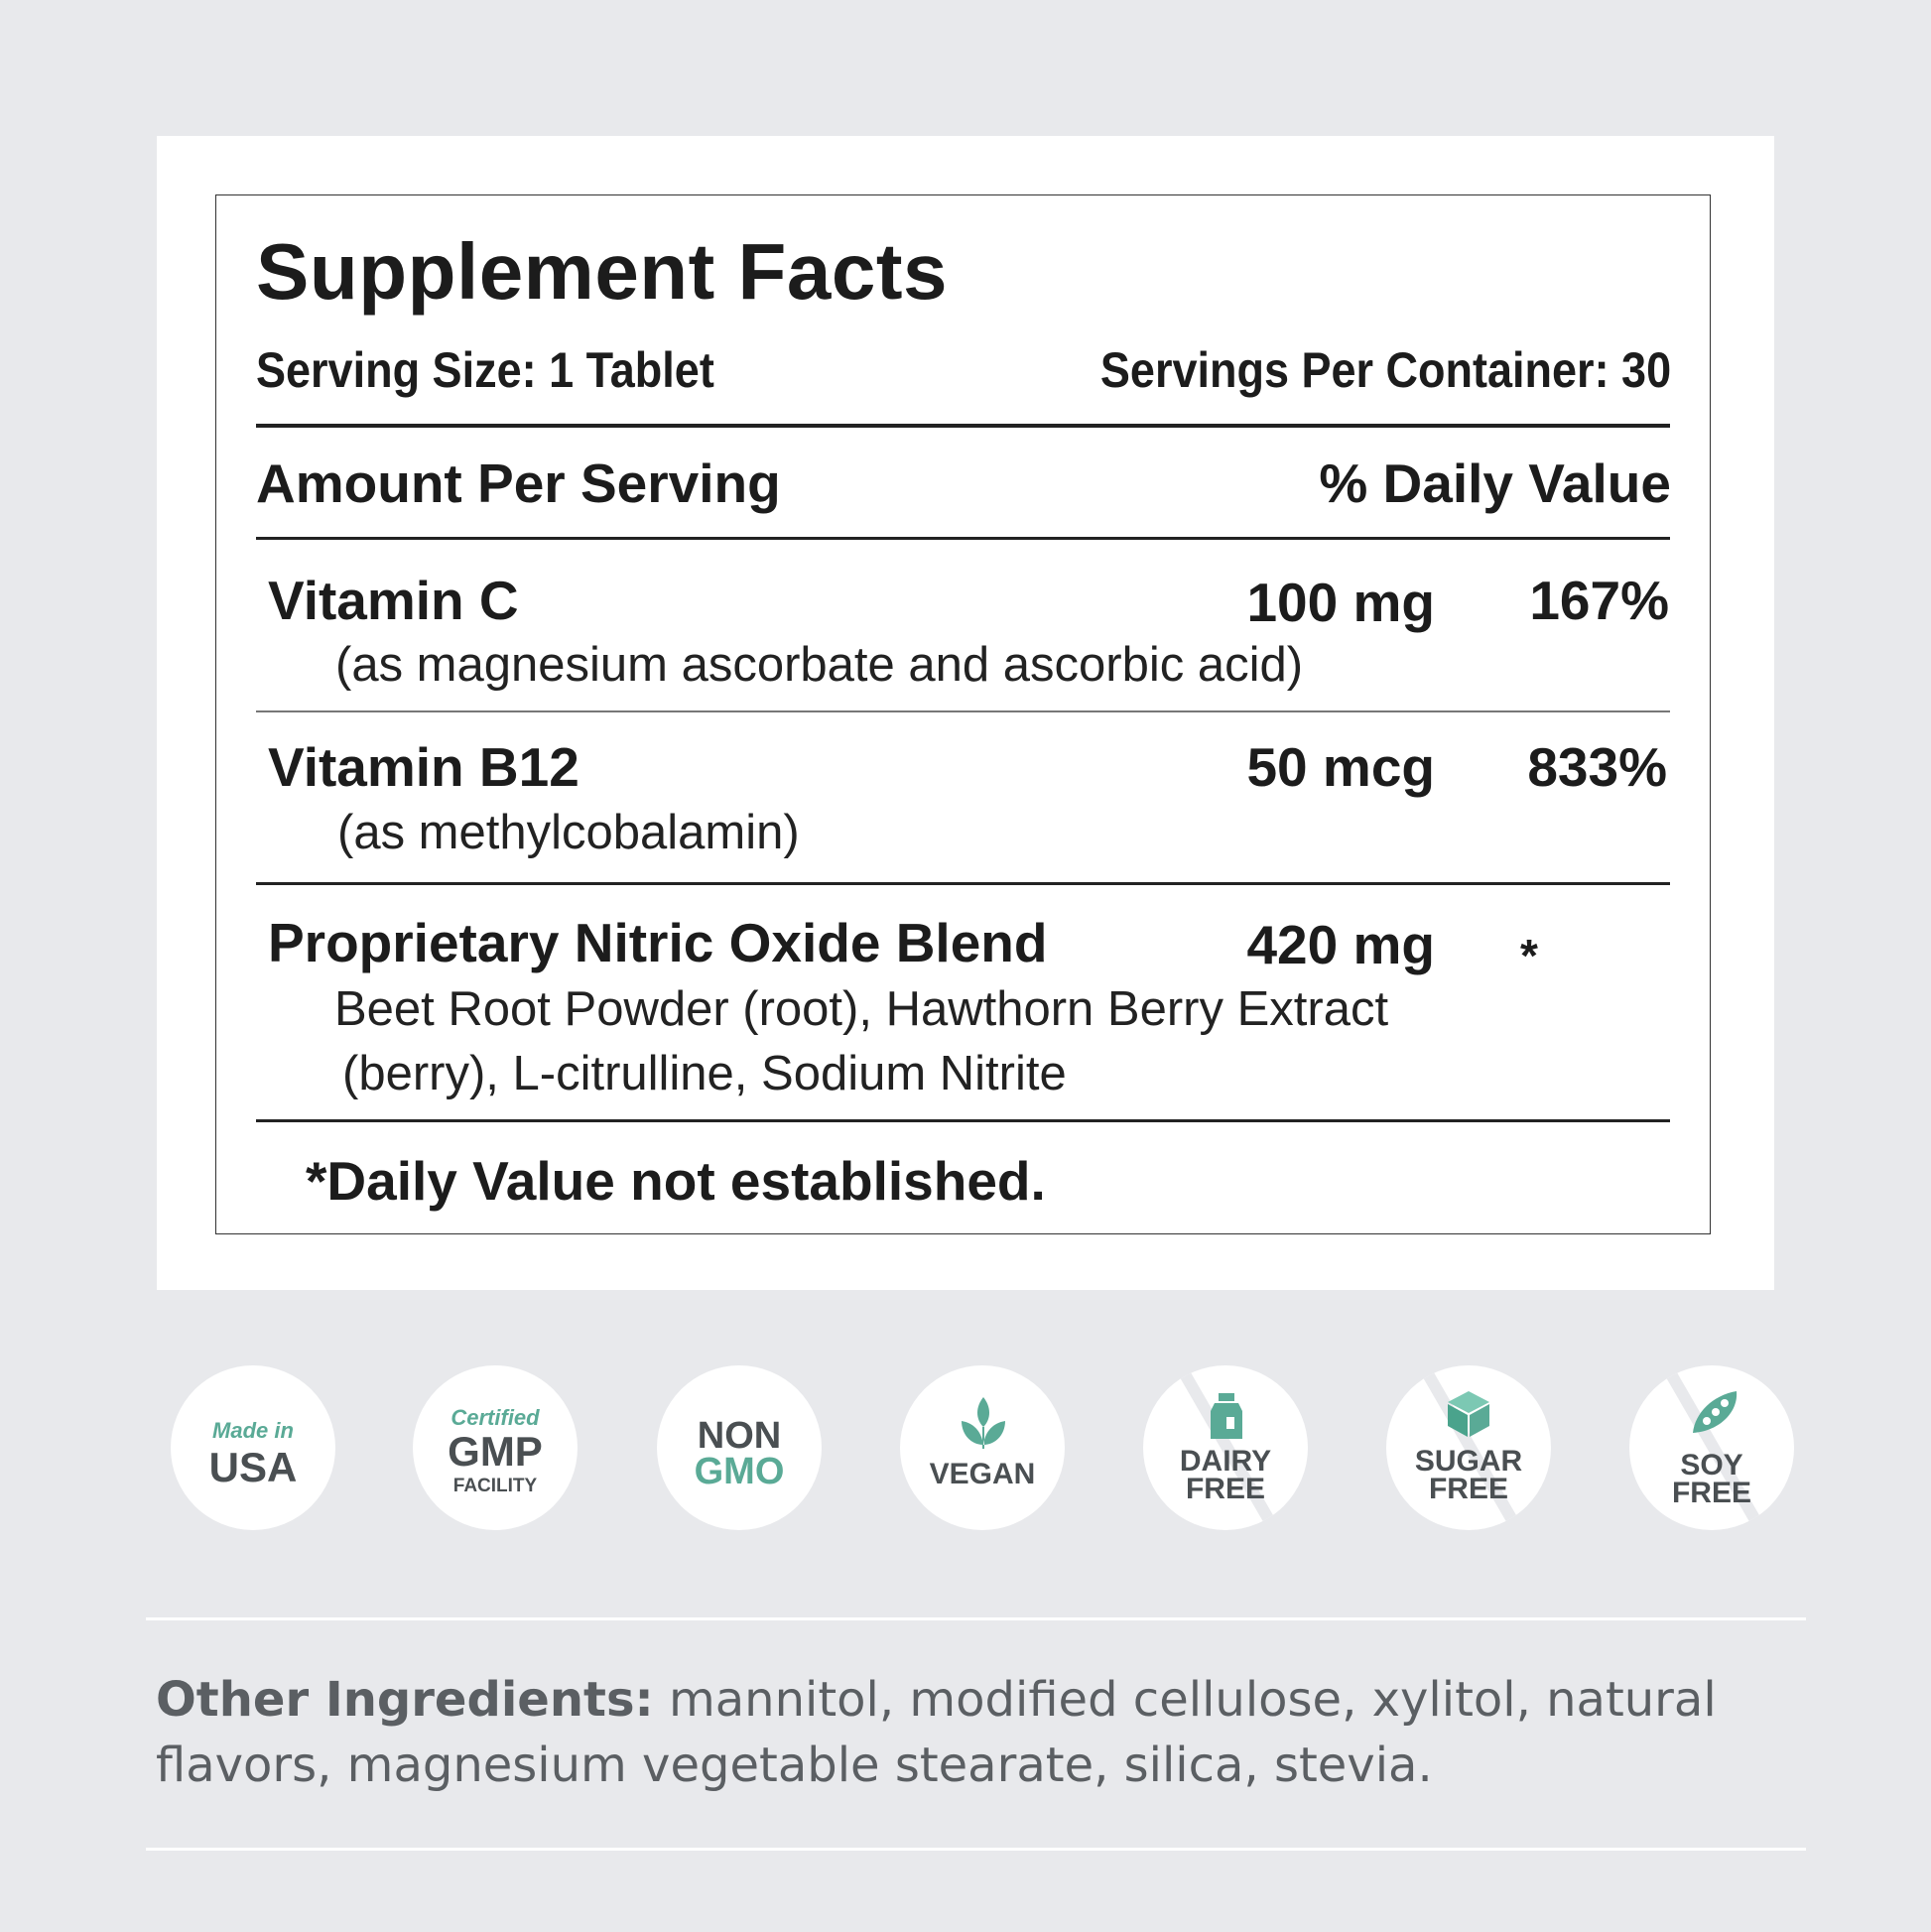 The image size is (1931, 1932). I want to click on nutrient-amount: 50 mcg, so click(1341, 767).